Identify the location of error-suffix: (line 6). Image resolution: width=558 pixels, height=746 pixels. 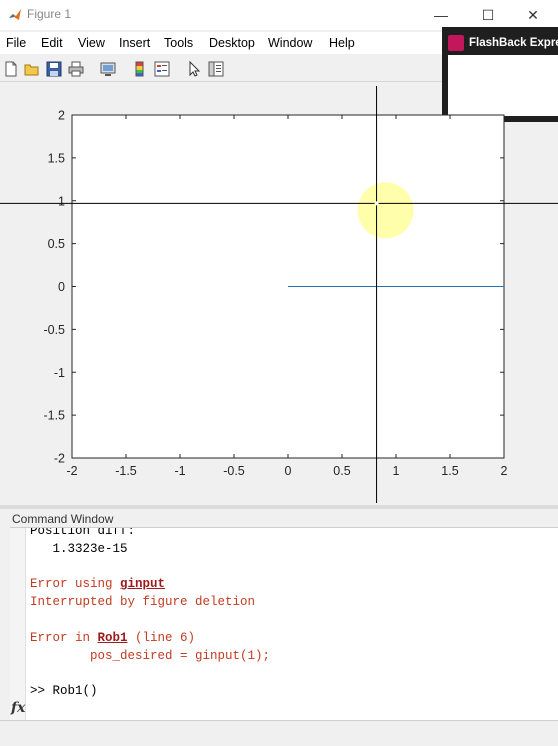
(161, 637).